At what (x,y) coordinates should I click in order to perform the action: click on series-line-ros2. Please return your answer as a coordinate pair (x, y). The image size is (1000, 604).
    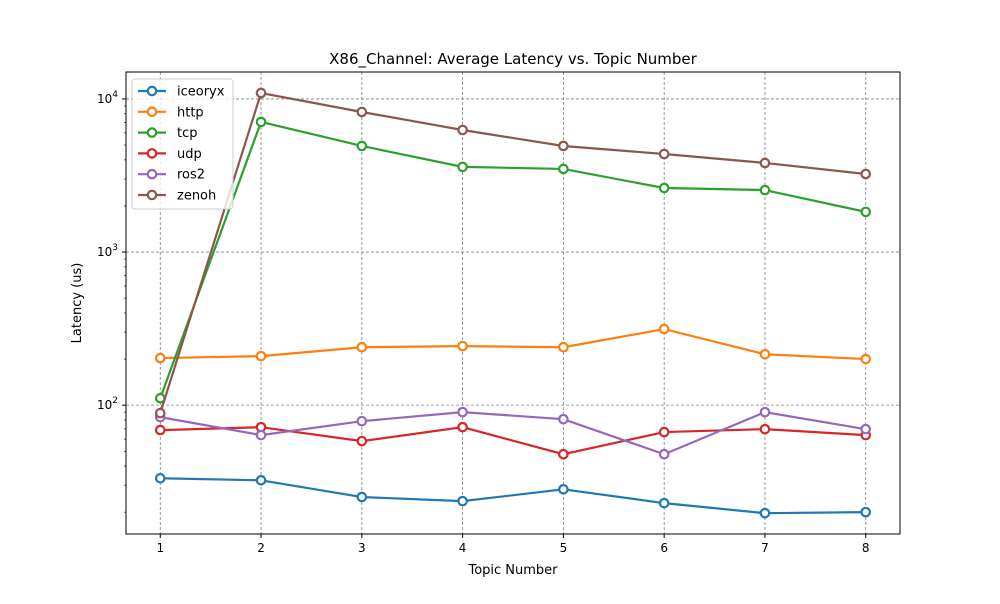
    Looking at the image, I should click on (513, 433).